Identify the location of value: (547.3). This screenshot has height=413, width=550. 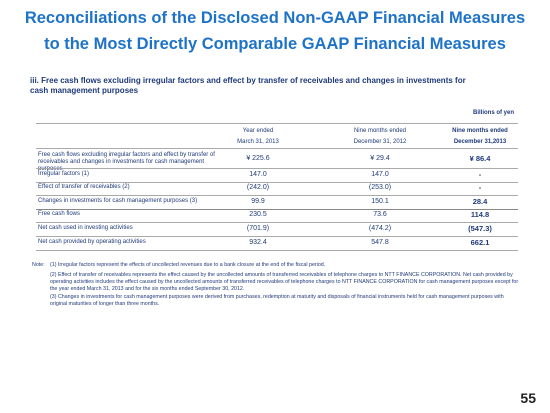
(480, 228).